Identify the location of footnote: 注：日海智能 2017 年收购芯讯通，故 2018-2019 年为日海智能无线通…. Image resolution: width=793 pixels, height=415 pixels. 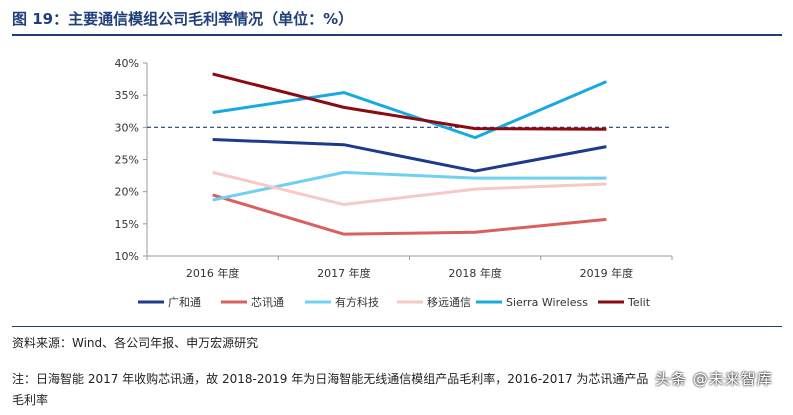
(330, 389).